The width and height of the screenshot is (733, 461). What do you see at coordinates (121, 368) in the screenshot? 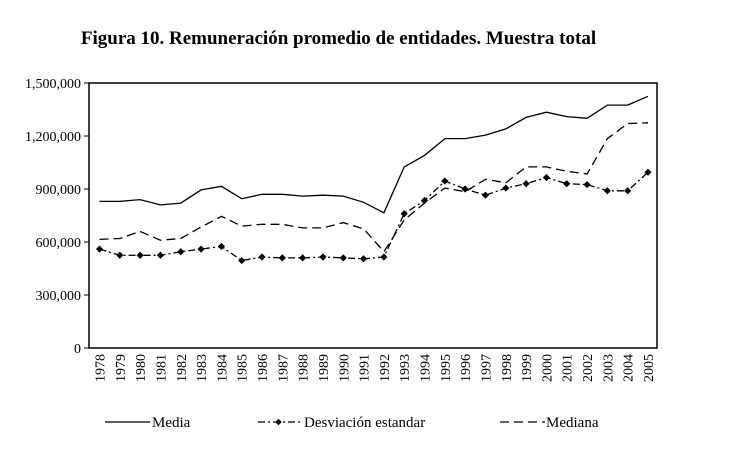
I see `x-tick-label: 1979` at bounding box center [121, 368].